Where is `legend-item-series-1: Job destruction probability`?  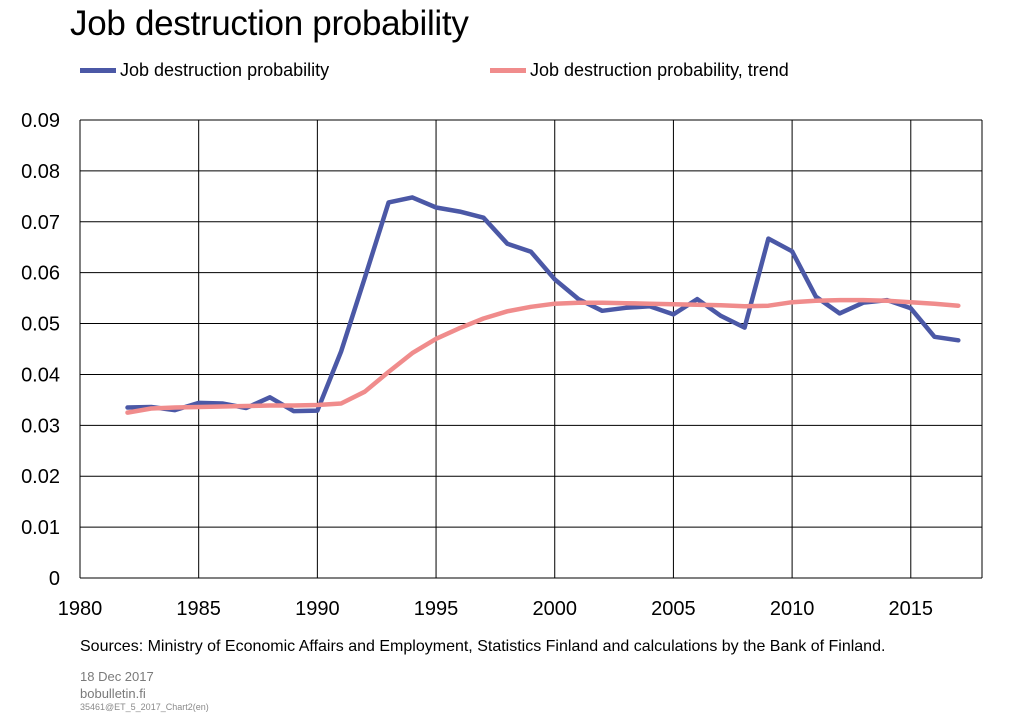 legend-item-series-1: Job destruction probability is located at coordinates (204, 70).